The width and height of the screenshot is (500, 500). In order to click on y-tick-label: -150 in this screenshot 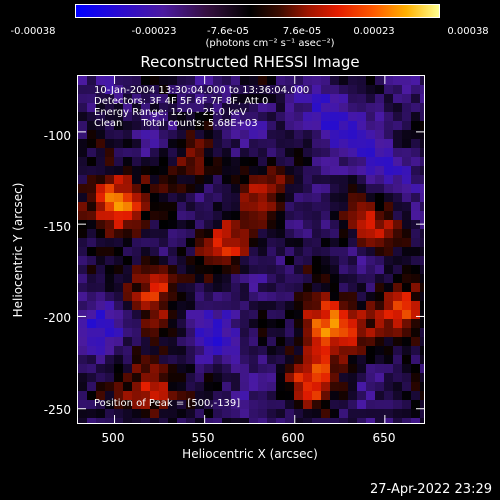, I will do `click(57, 227)`.